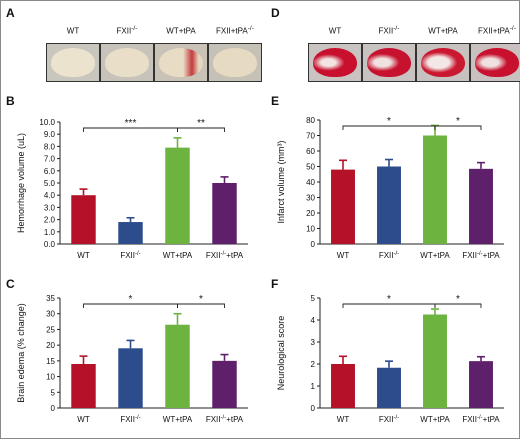 The width and height of the screenshot is (520, 439). What do you see at coordinates (275, 284) in the screenshot?
I see `panel-label-f: F` at bounding box center [275, 284].